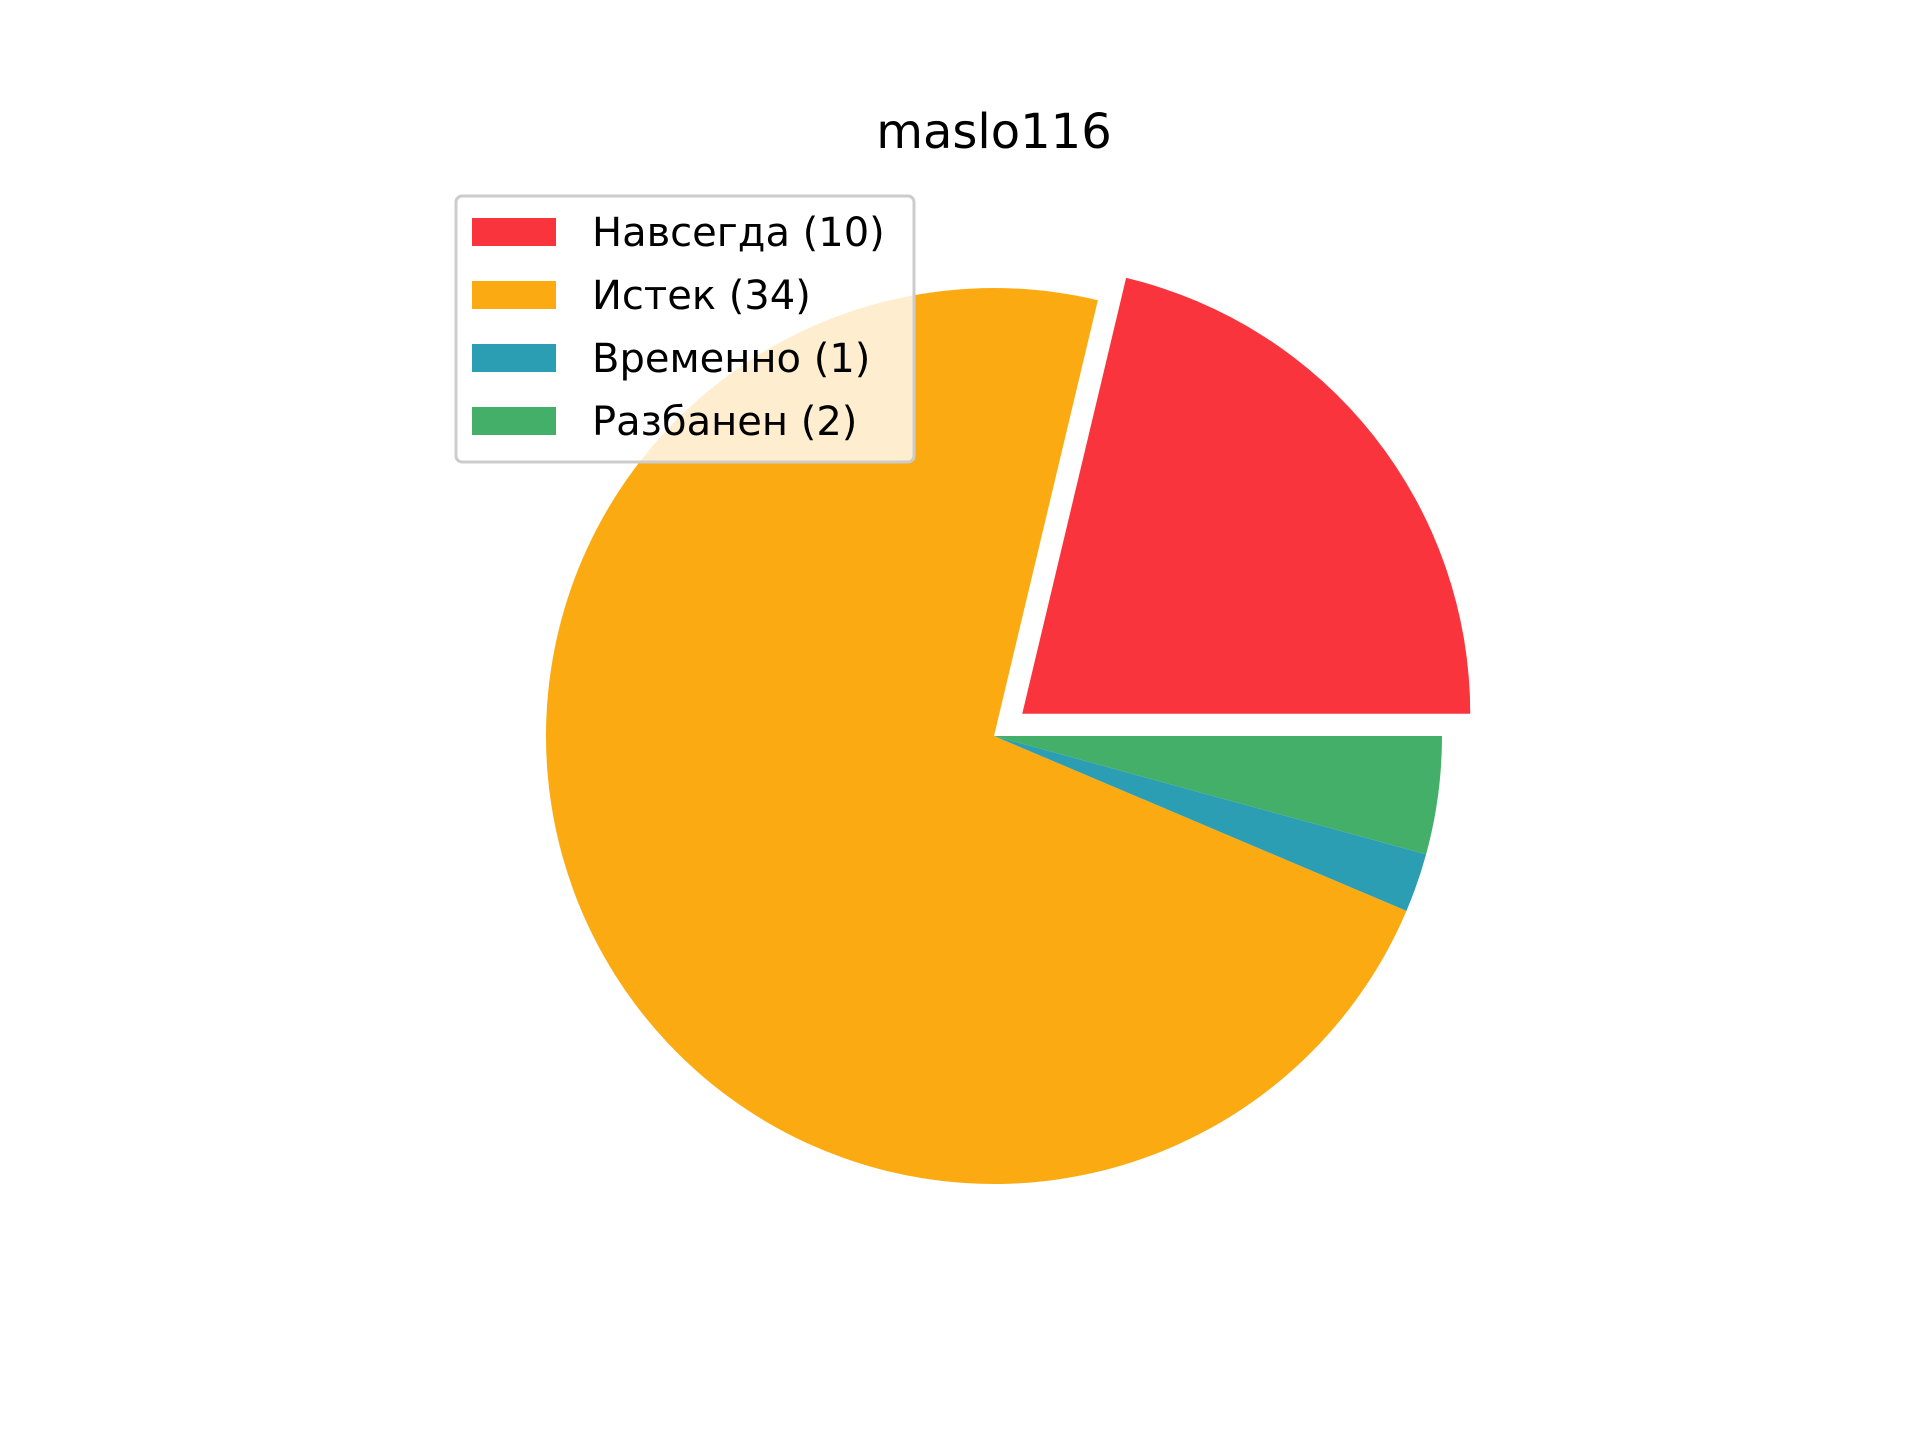 This screenshot has height=1440, width=1920. I want to click on legend-frame, so click(685, 329).